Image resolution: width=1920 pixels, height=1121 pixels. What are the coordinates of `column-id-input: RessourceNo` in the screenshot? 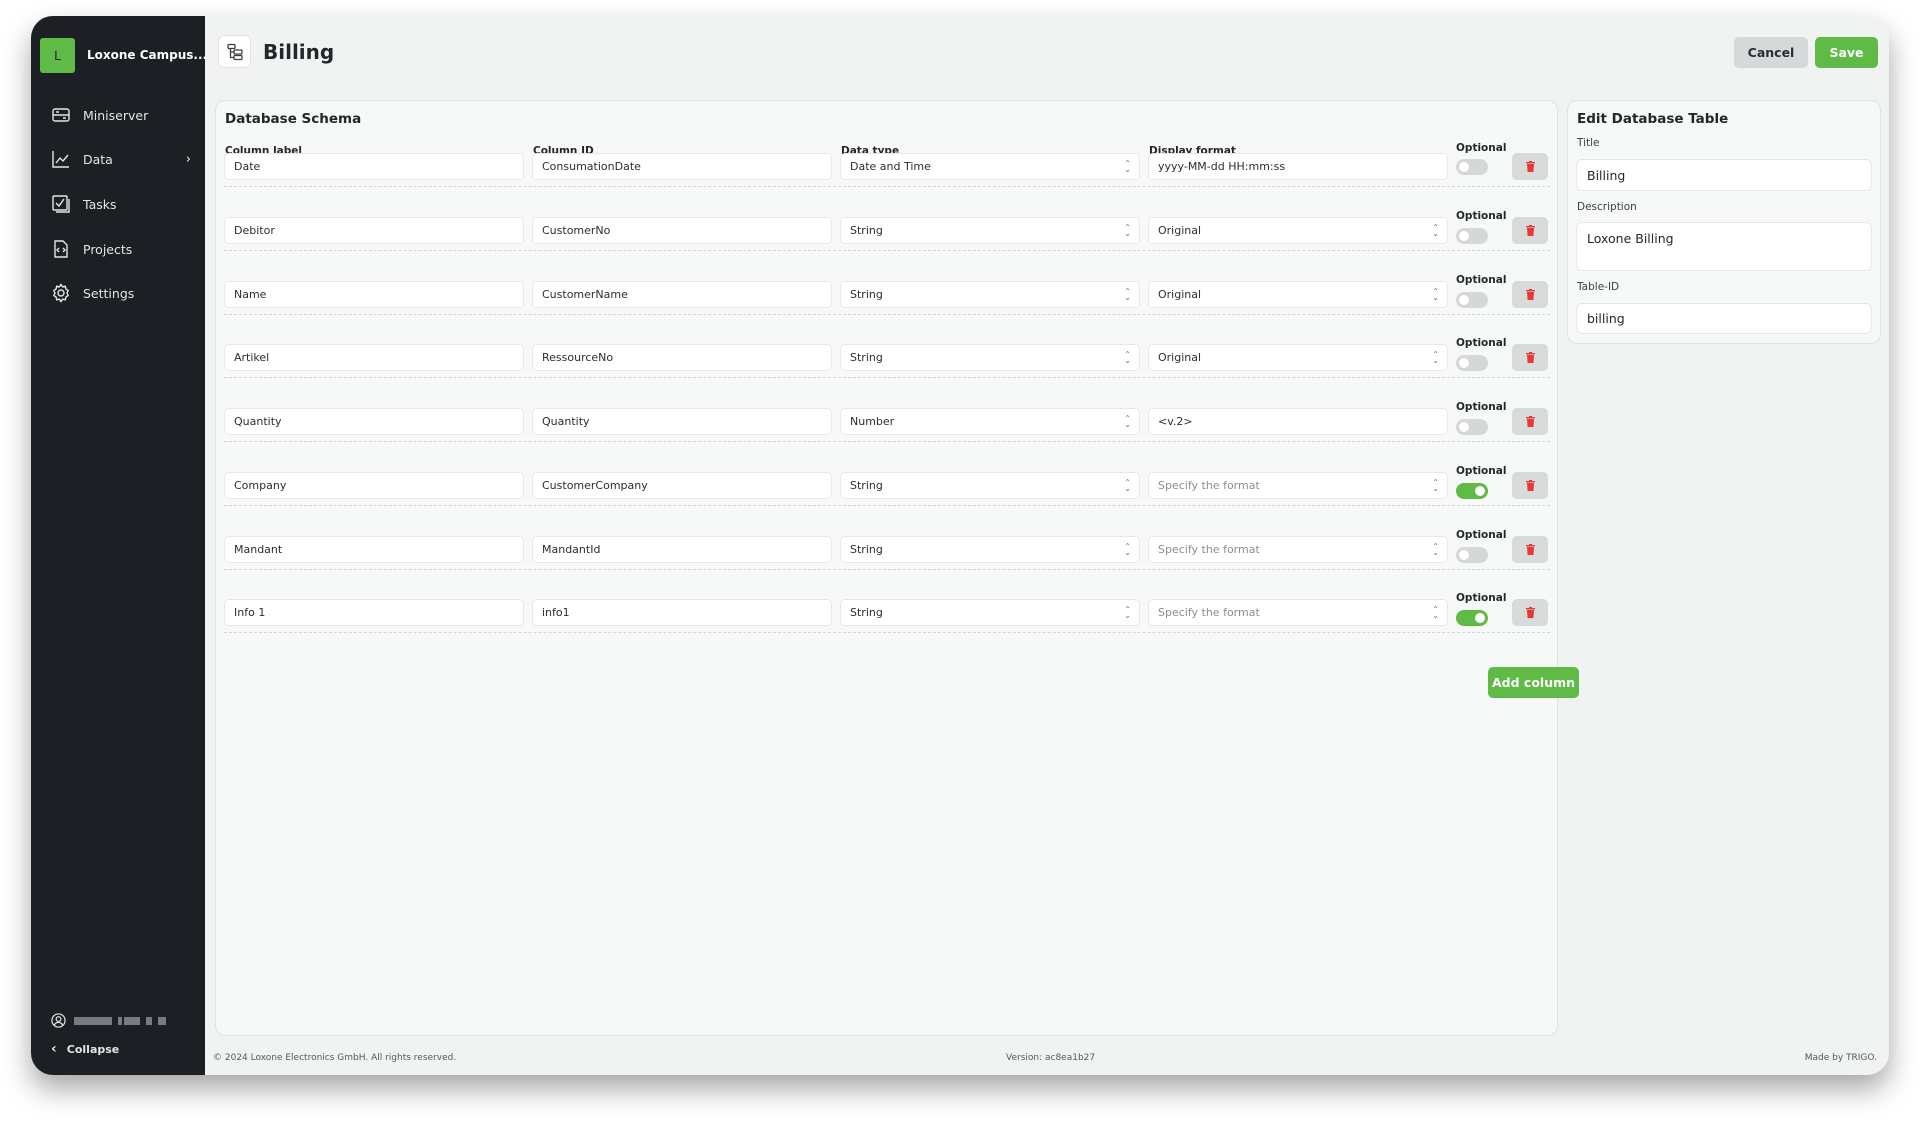 It's located at (682, 357).